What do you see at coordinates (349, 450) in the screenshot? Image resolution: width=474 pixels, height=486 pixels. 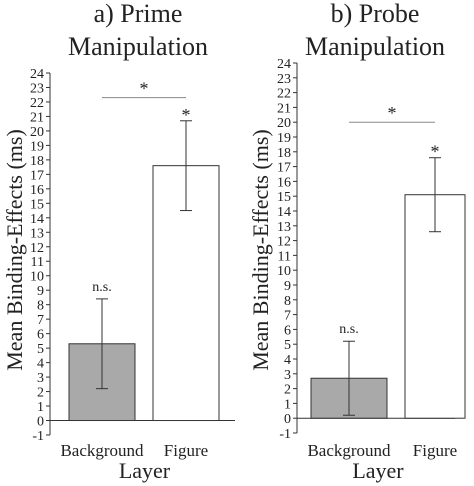 I see `panel-b-x-tick-label-background: Background` at bounding box center [349, 450].